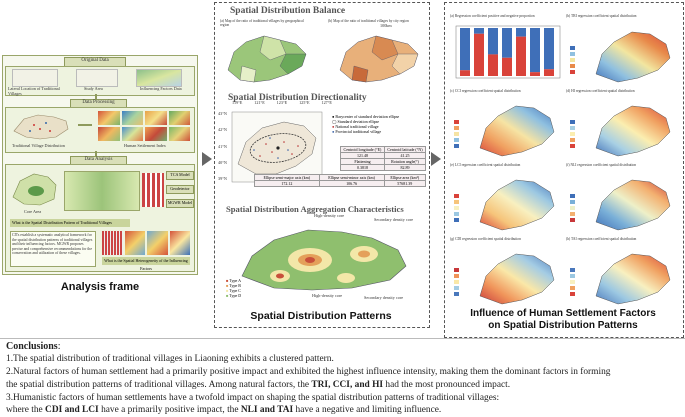 The height and width of the screenshot is (417, 685). I want to click on lon-tick-3: 123°E, so click(282, 102).